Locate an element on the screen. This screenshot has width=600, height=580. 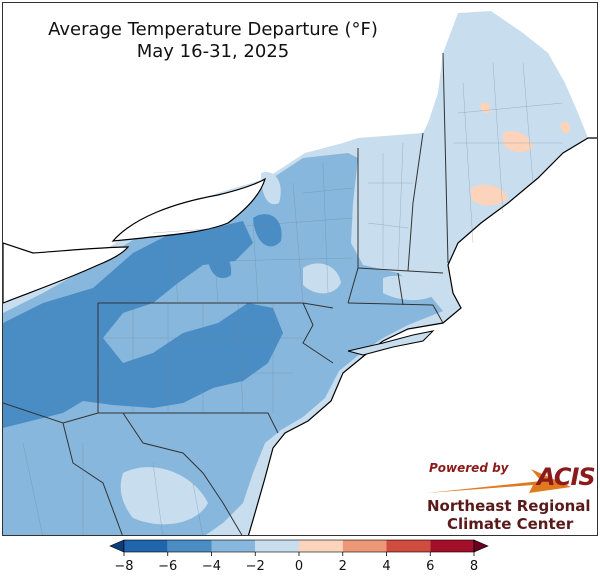
lake-erie is located at coordinates (66, 273).